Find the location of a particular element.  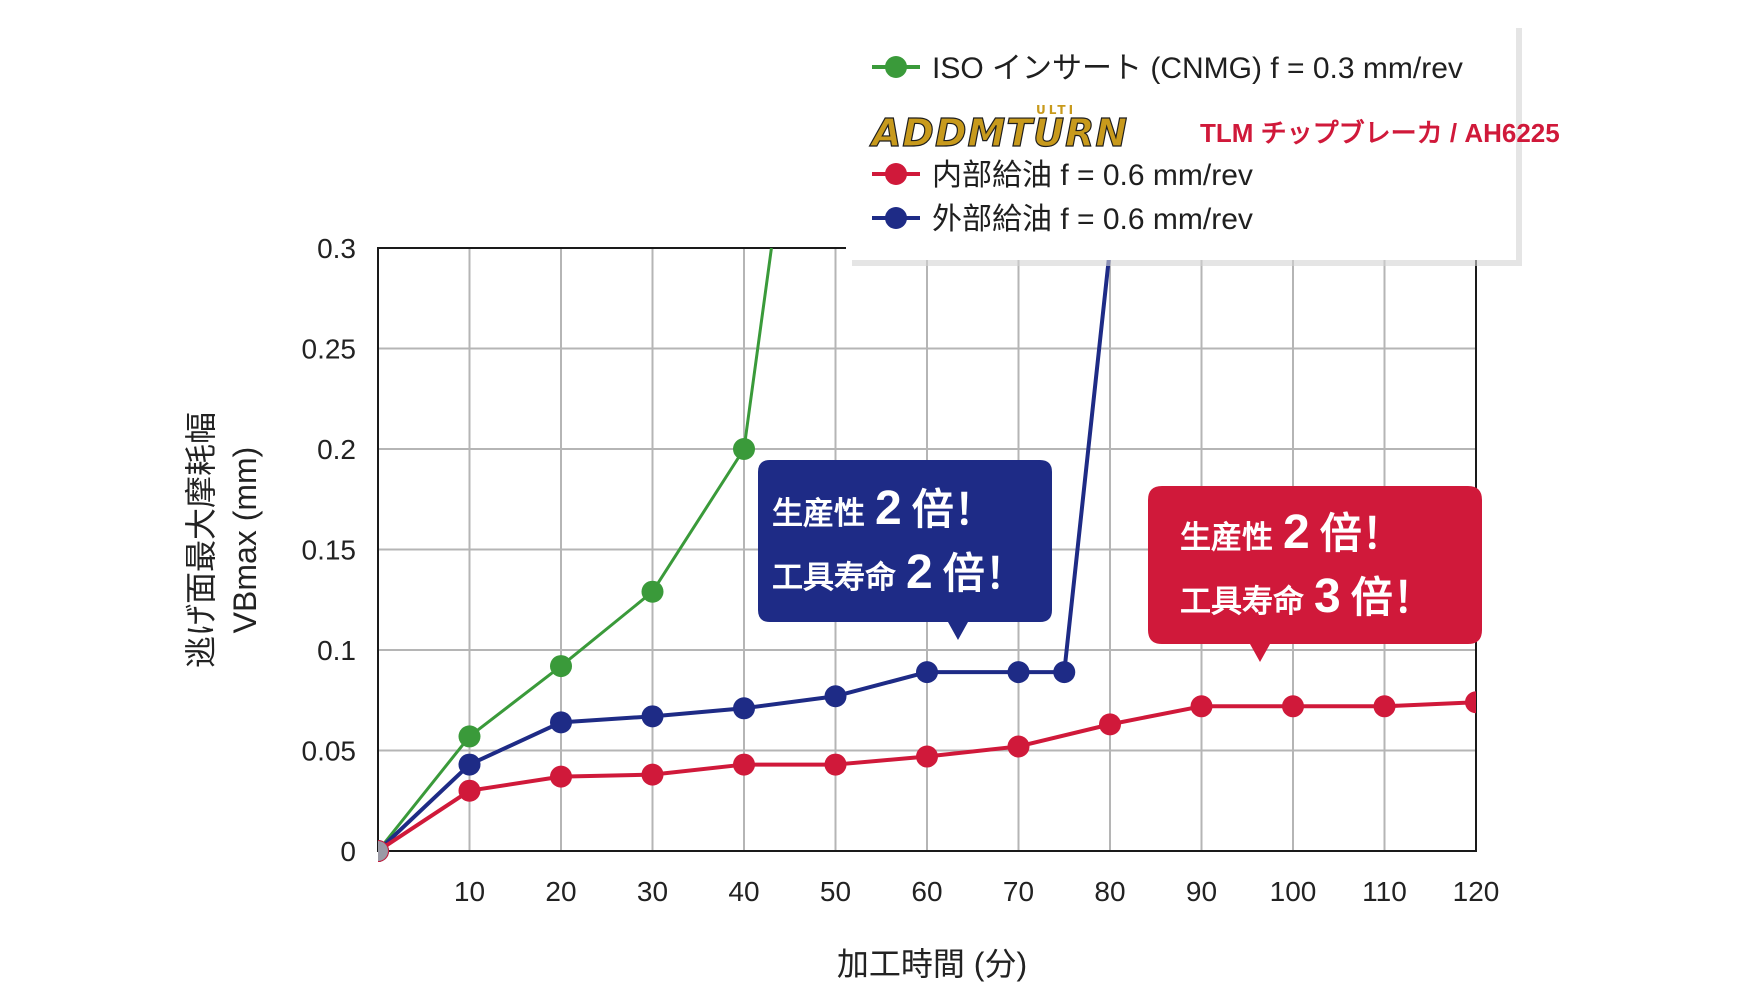

callout-internal-line1: 生産性 2 倍！ is located at coordinates (1292, 532).